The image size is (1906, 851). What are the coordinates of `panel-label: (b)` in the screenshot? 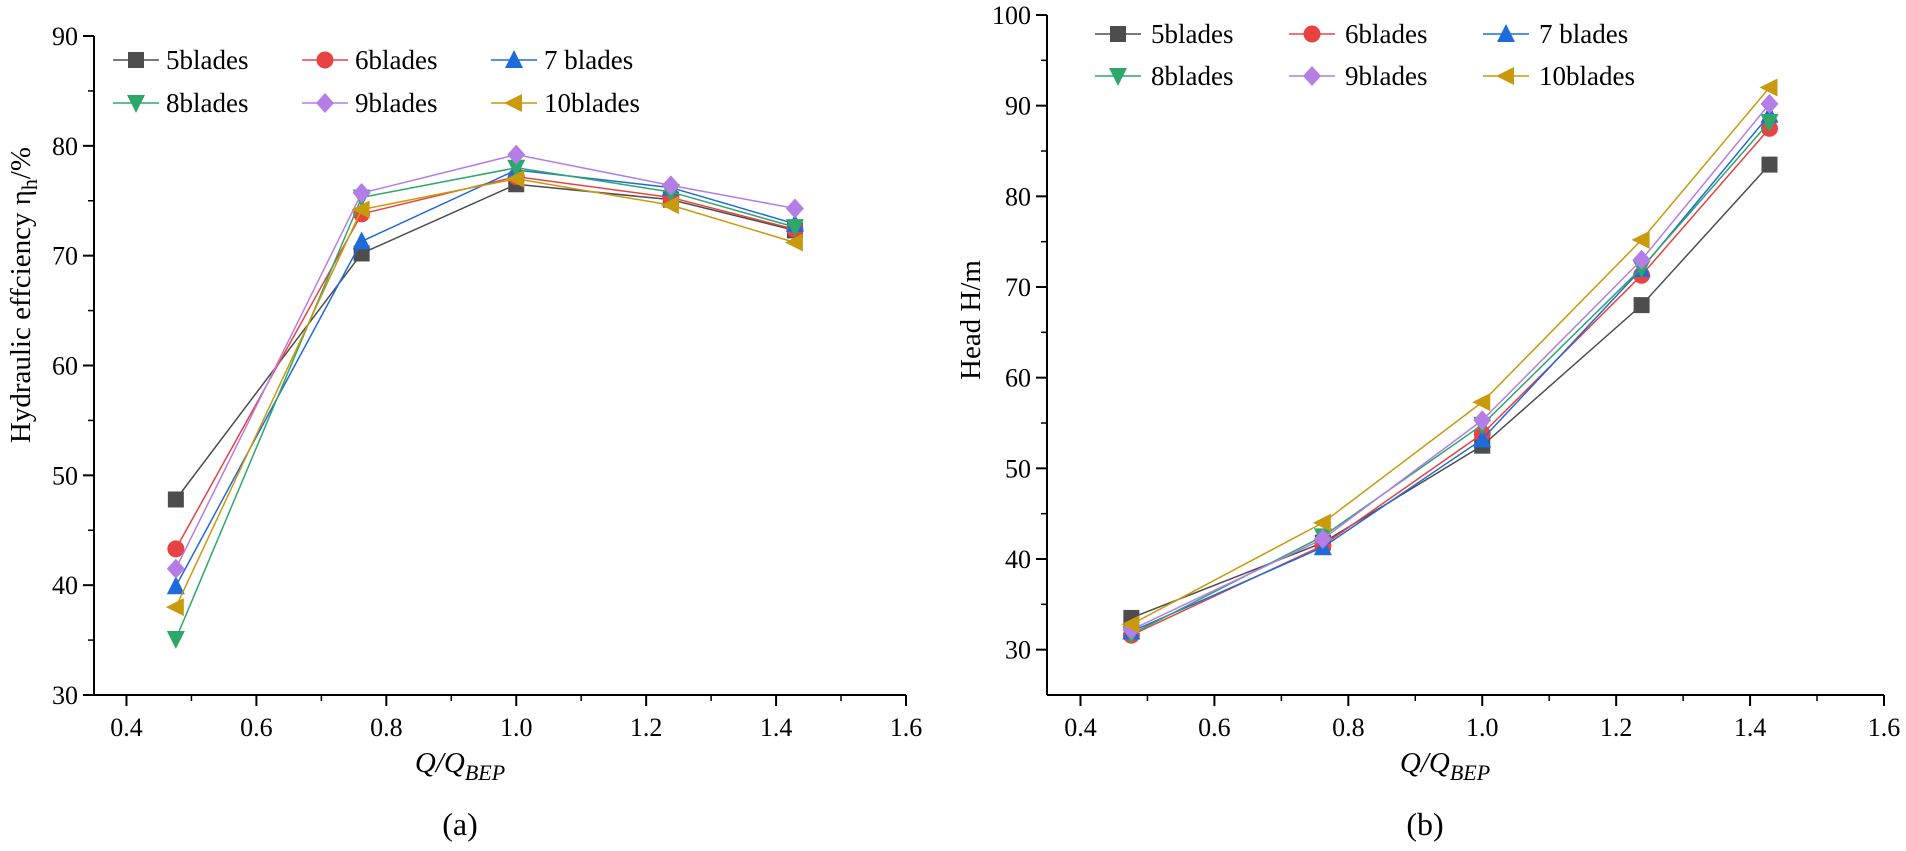 It's located at (1424, 824).